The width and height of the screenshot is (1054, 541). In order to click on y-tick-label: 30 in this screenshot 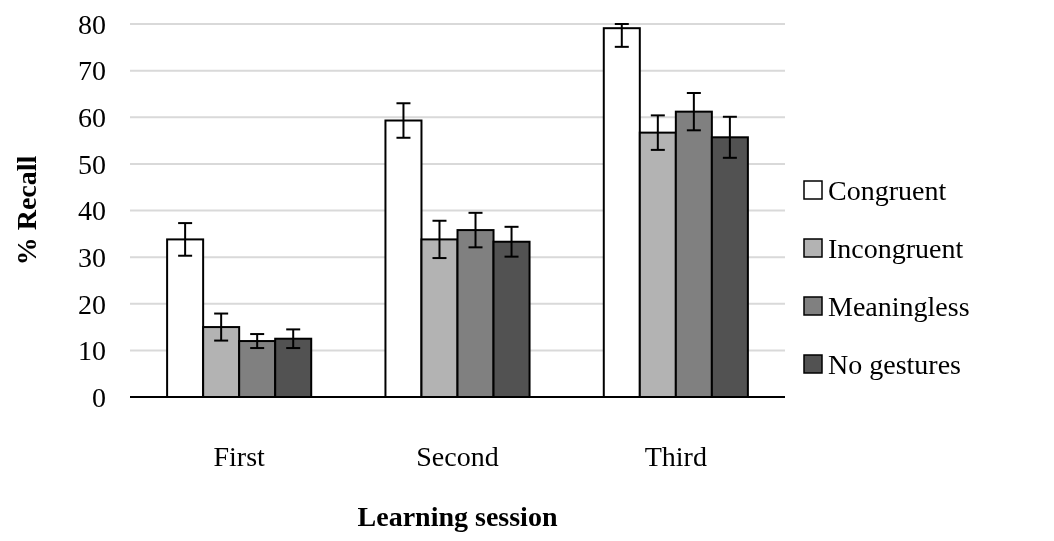, I will do `click(92, 257)`.